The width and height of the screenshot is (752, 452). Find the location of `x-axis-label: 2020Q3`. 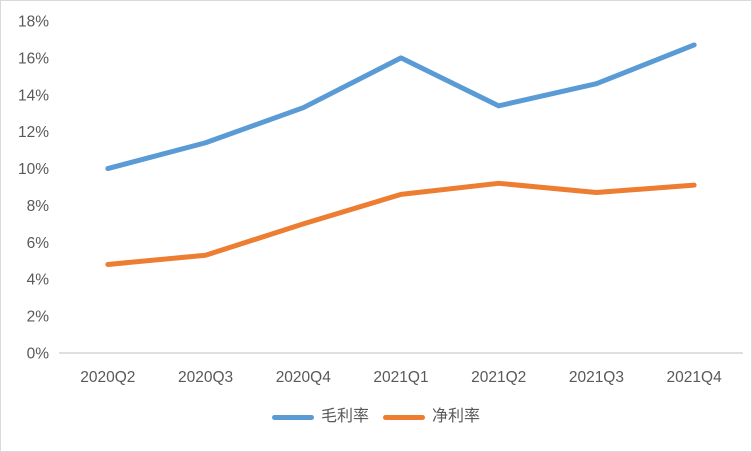

x-axis-label: 2020Q3 is located at coordinates (205, 377).